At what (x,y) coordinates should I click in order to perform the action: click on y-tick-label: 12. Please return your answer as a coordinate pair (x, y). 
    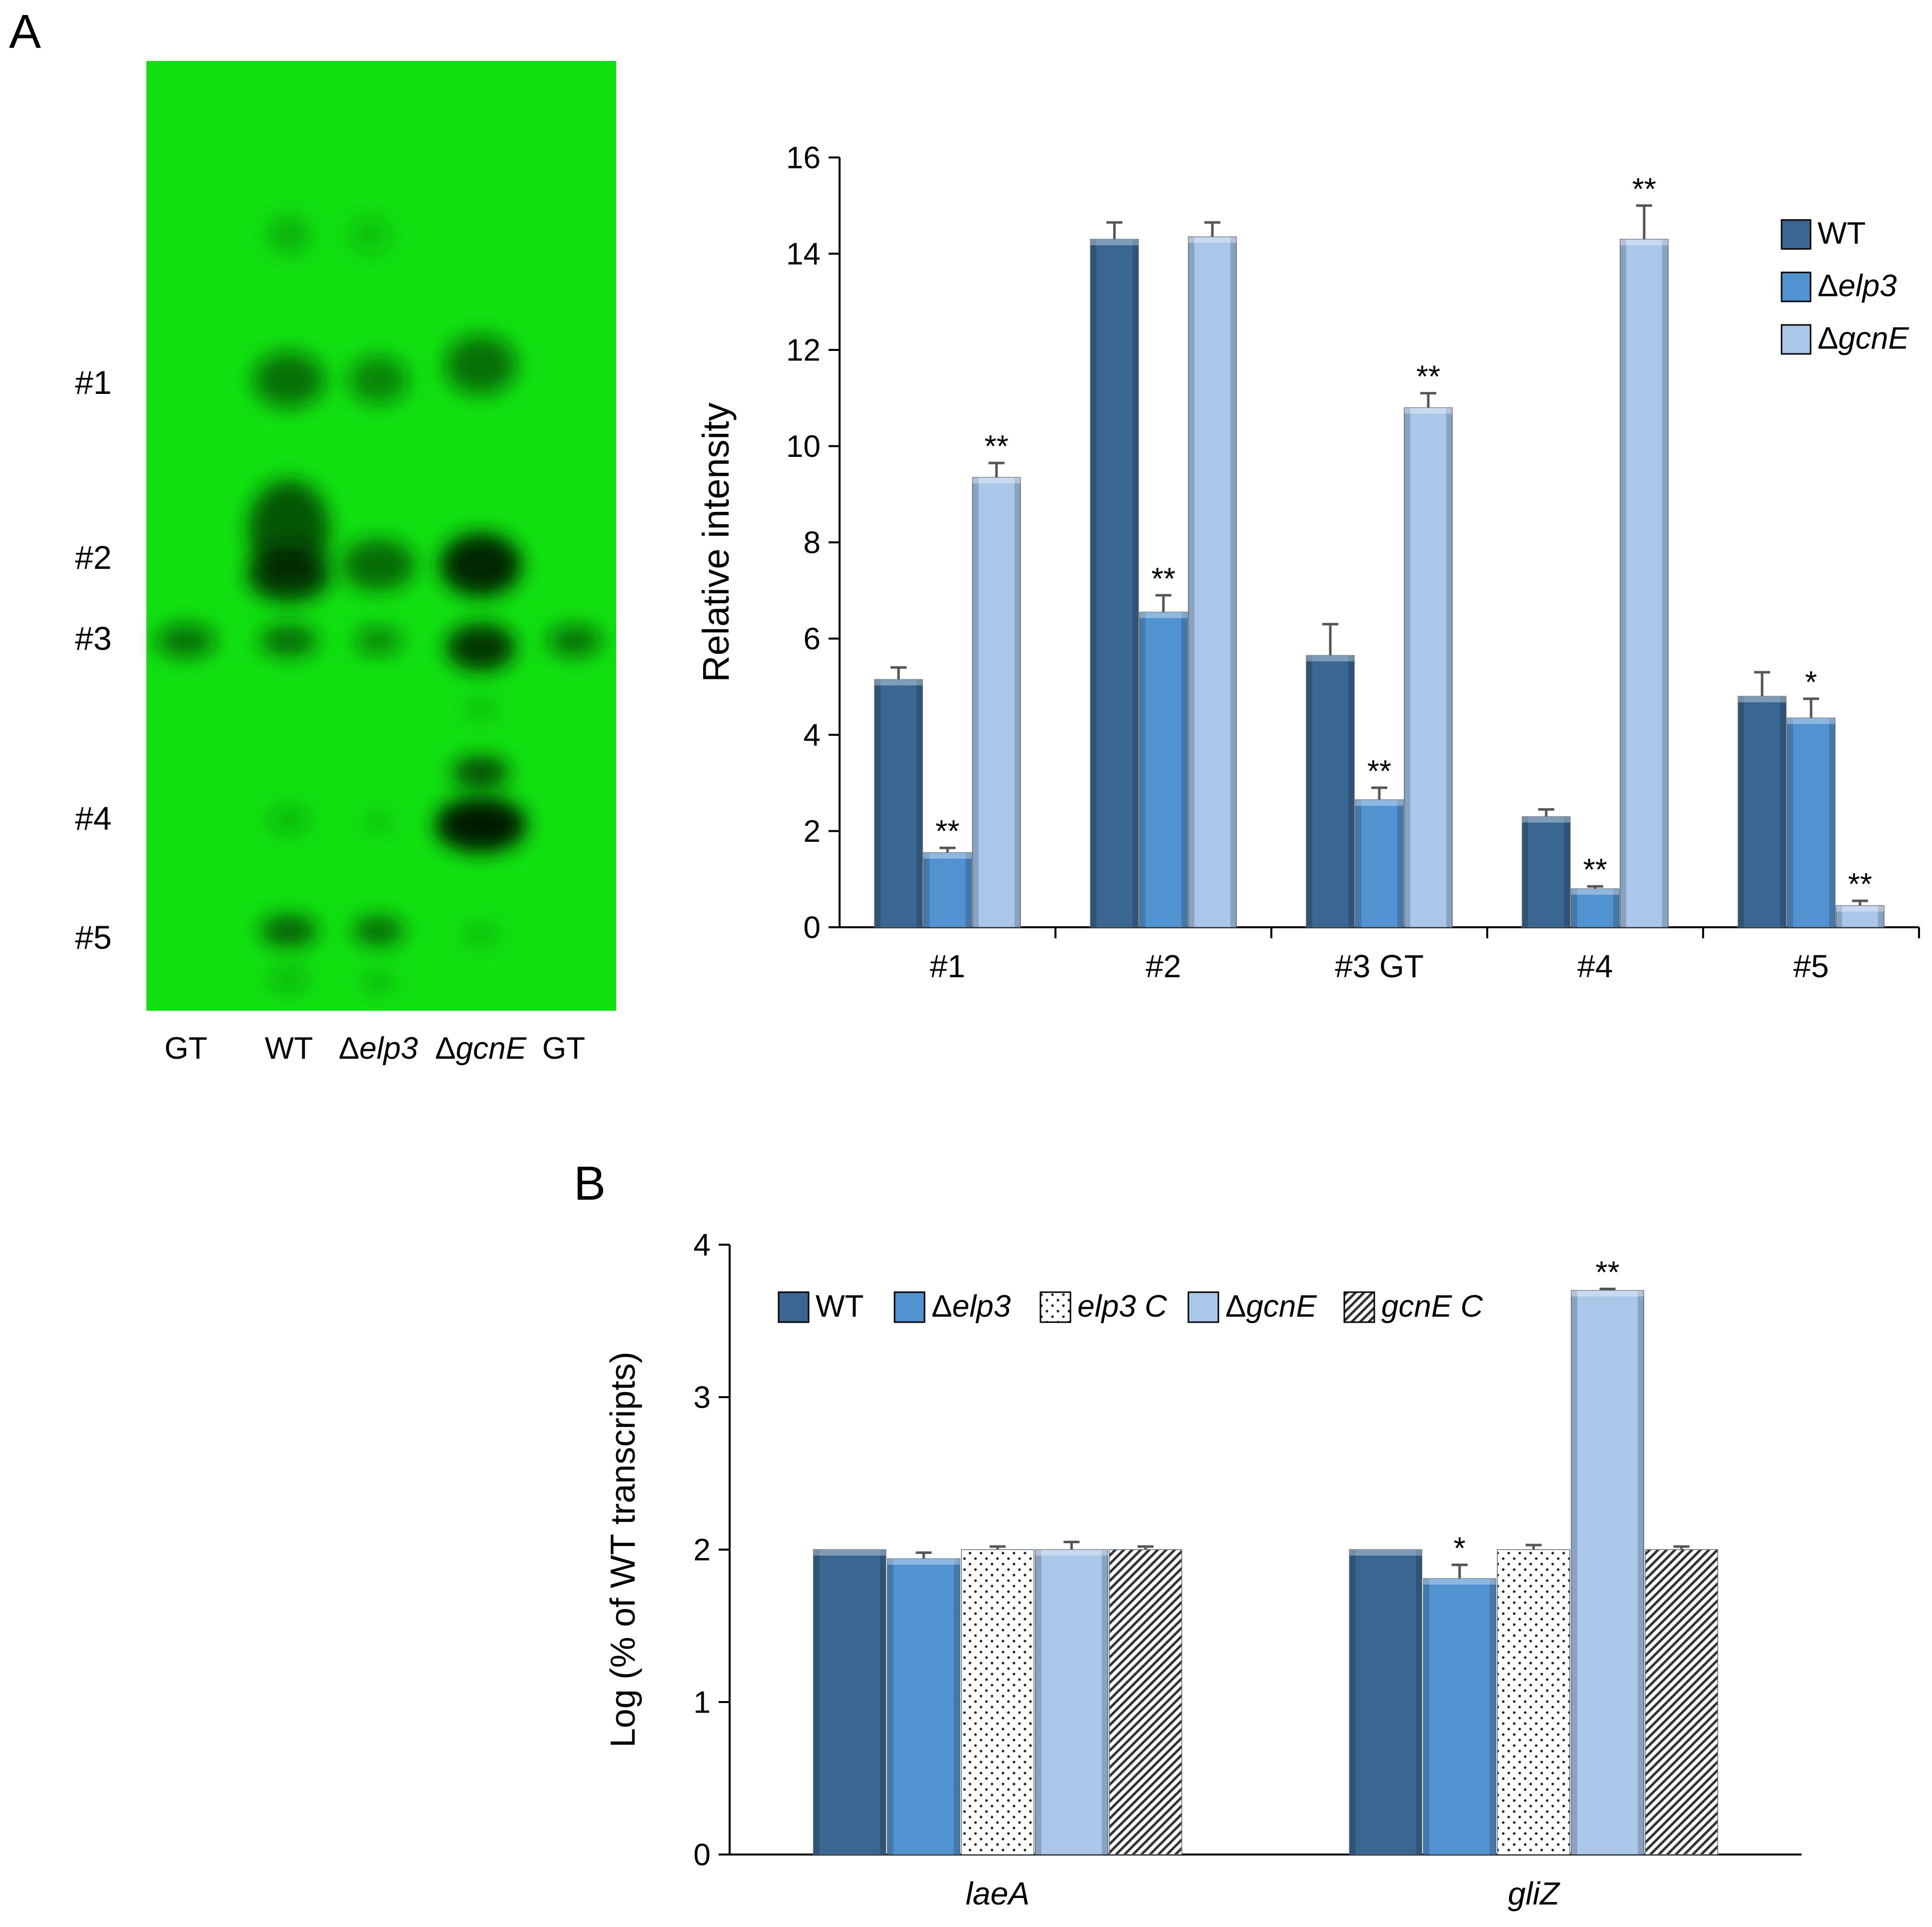
    Looking at the image, I should click on (803, 350).